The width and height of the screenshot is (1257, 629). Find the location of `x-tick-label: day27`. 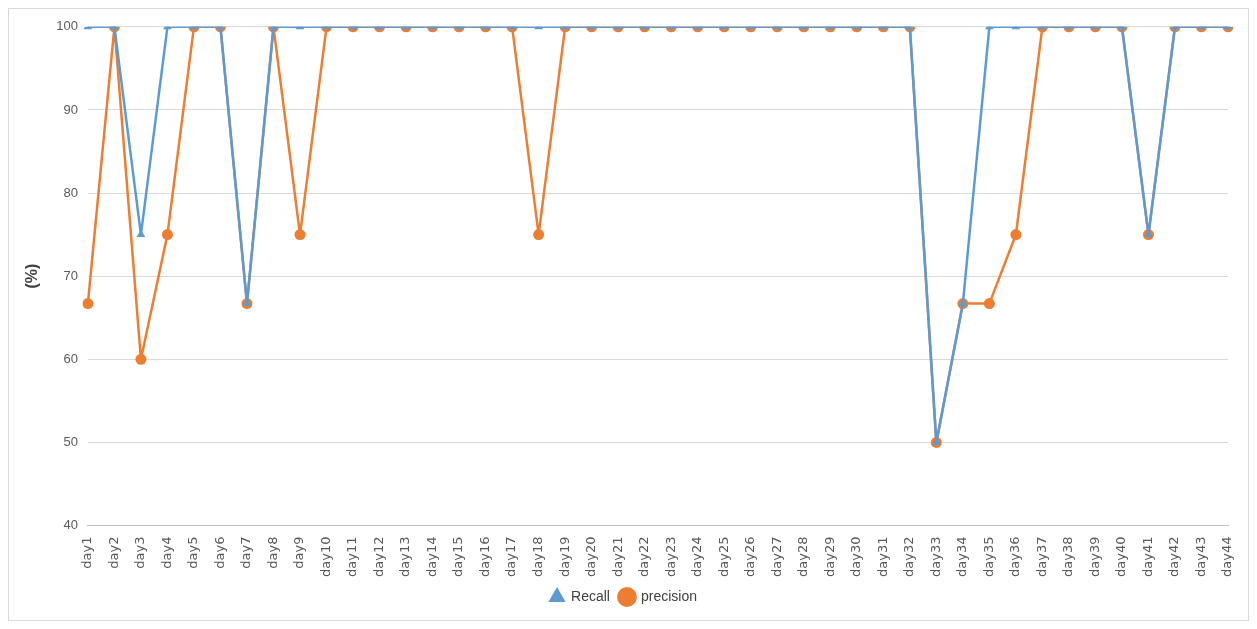

x-tick-label: day27 is located at coordinates (776, 557).